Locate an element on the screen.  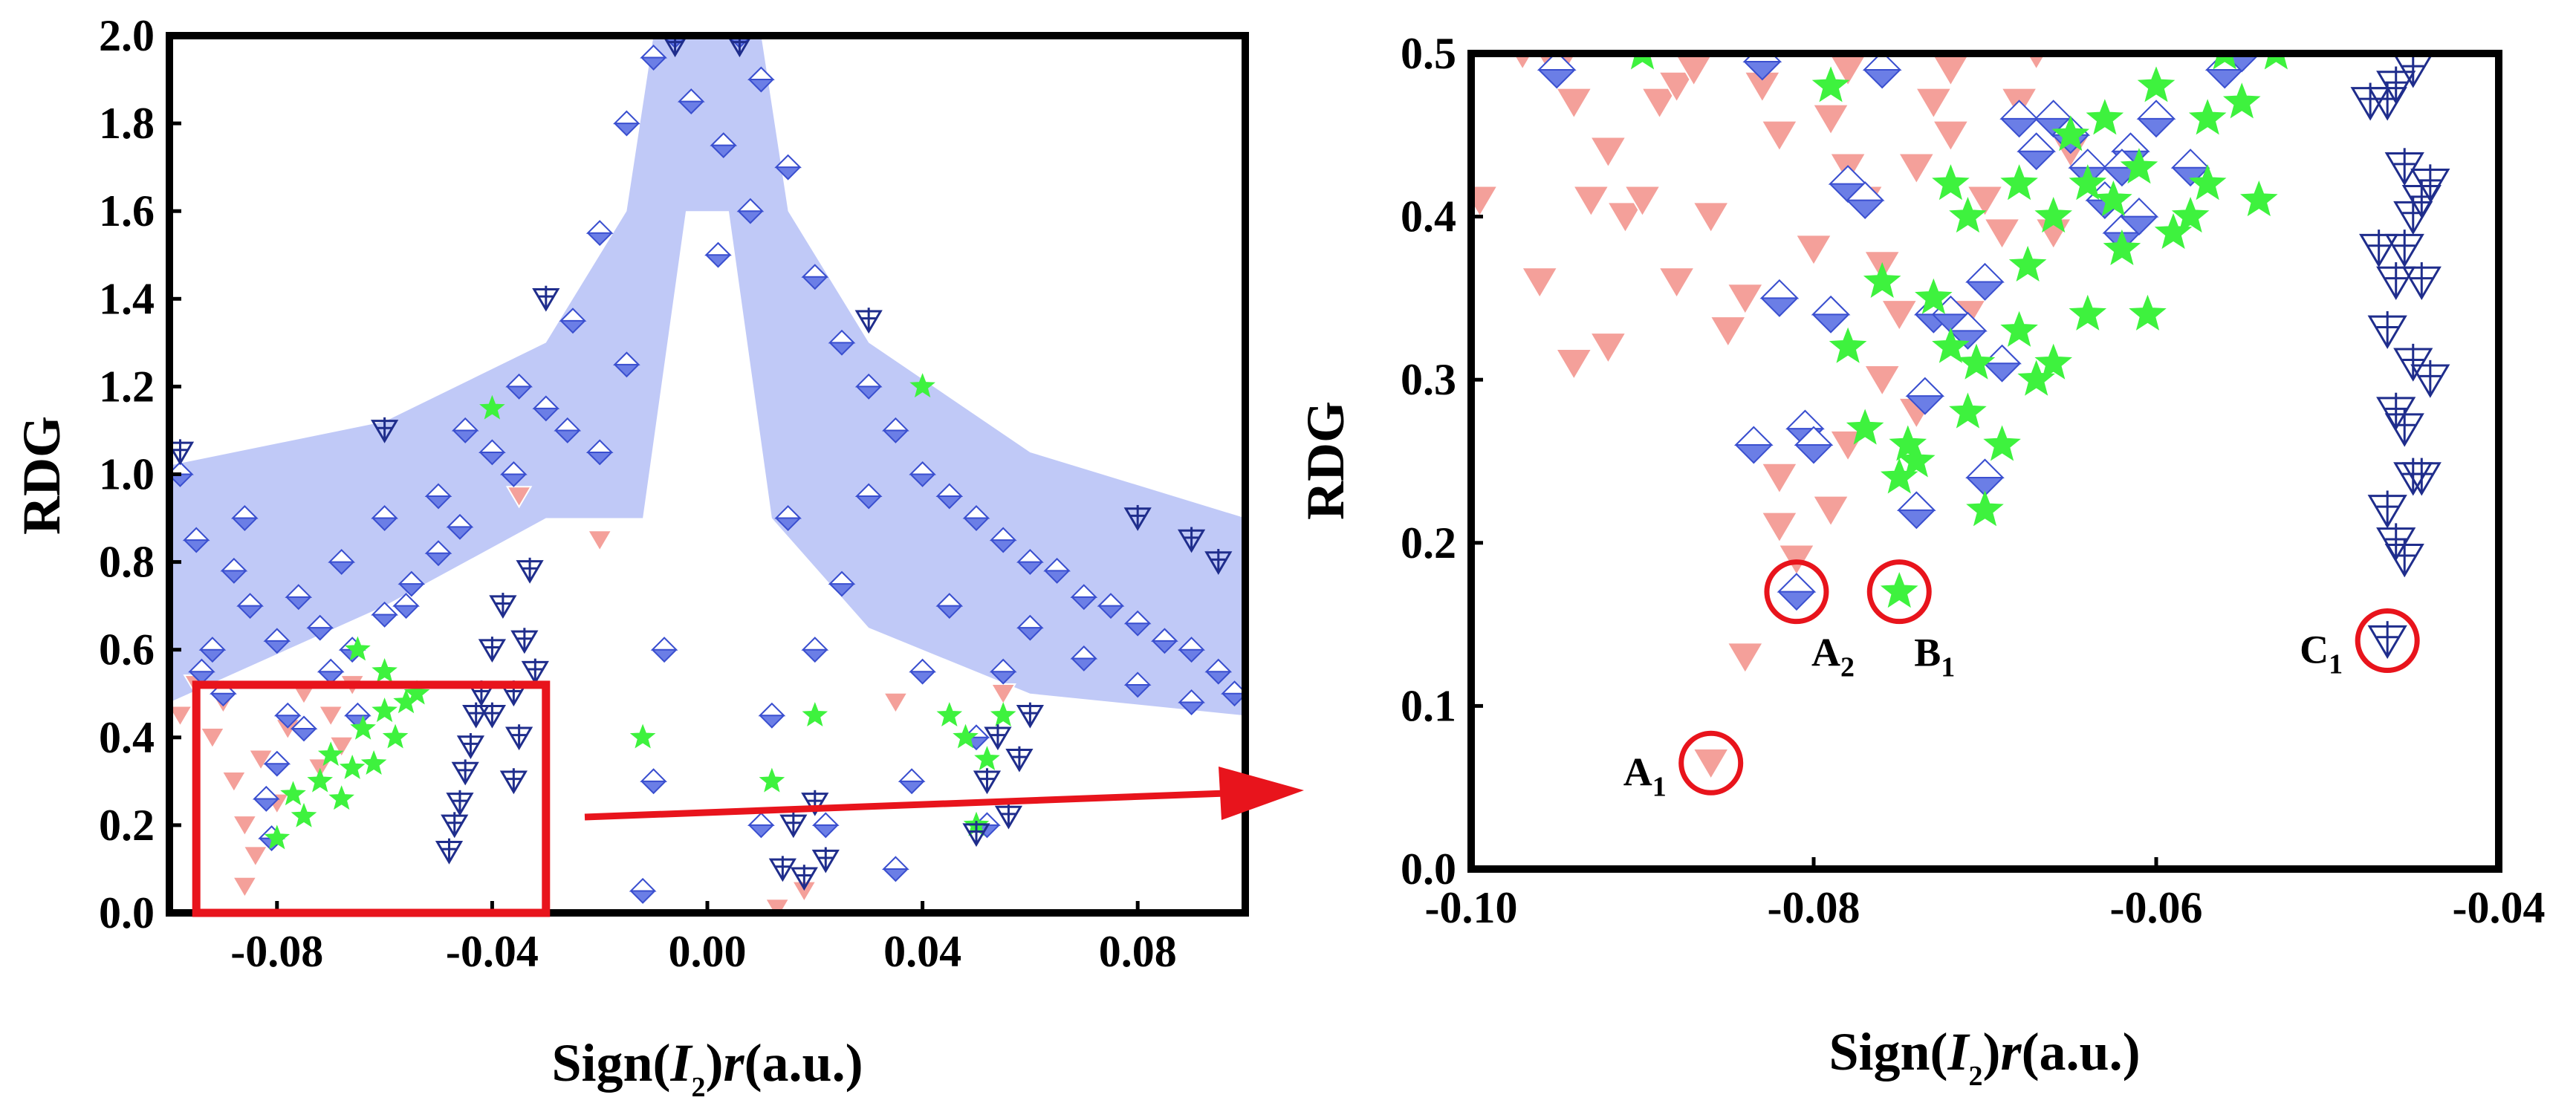
zoom-arrow is located at coordinates (944, 794).